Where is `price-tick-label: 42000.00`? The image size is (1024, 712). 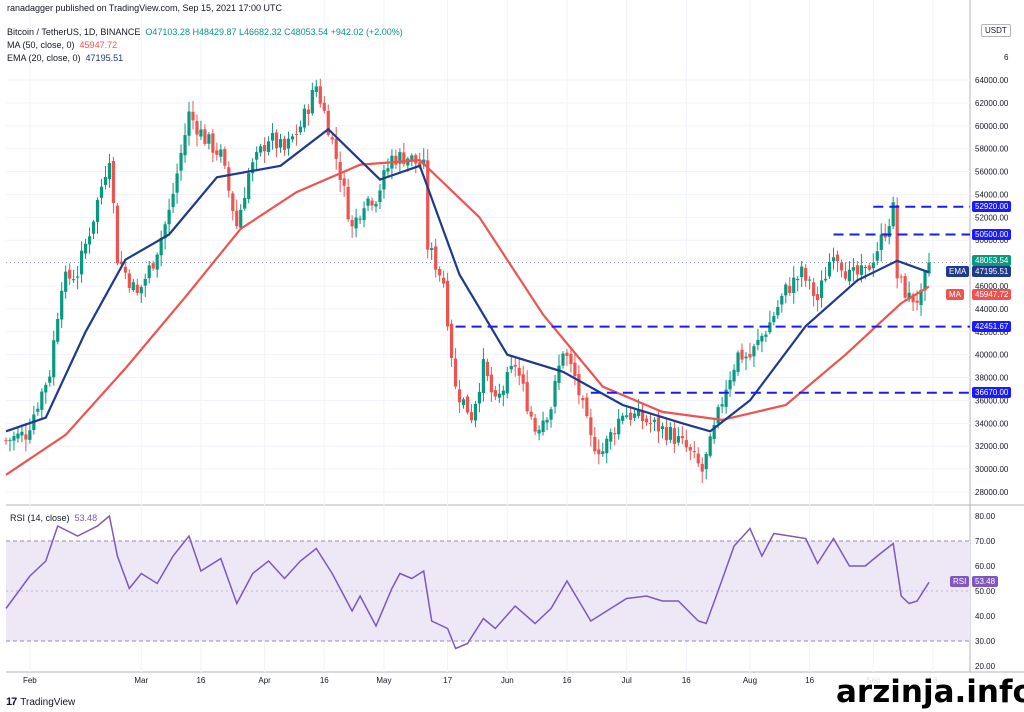
price-tick-label: 42000.00 is located at coordinates (992, 332).